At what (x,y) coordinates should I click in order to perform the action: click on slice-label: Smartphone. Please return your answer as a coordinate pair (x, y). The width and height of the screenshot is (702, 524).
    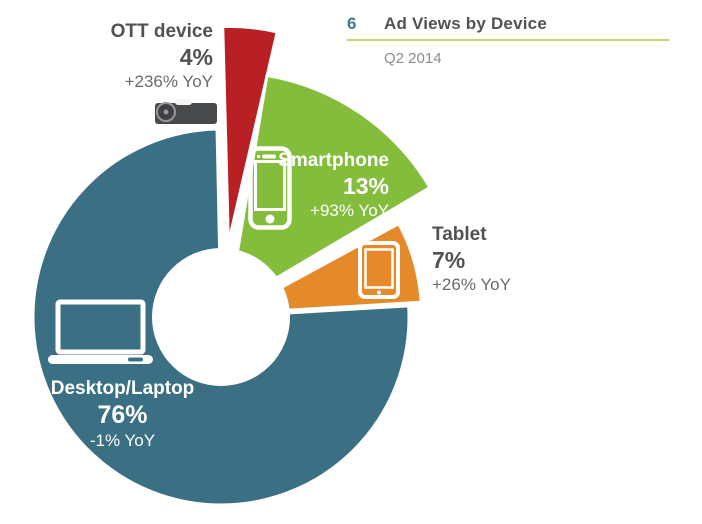
    Looking at the image, I should click on (333, 160).